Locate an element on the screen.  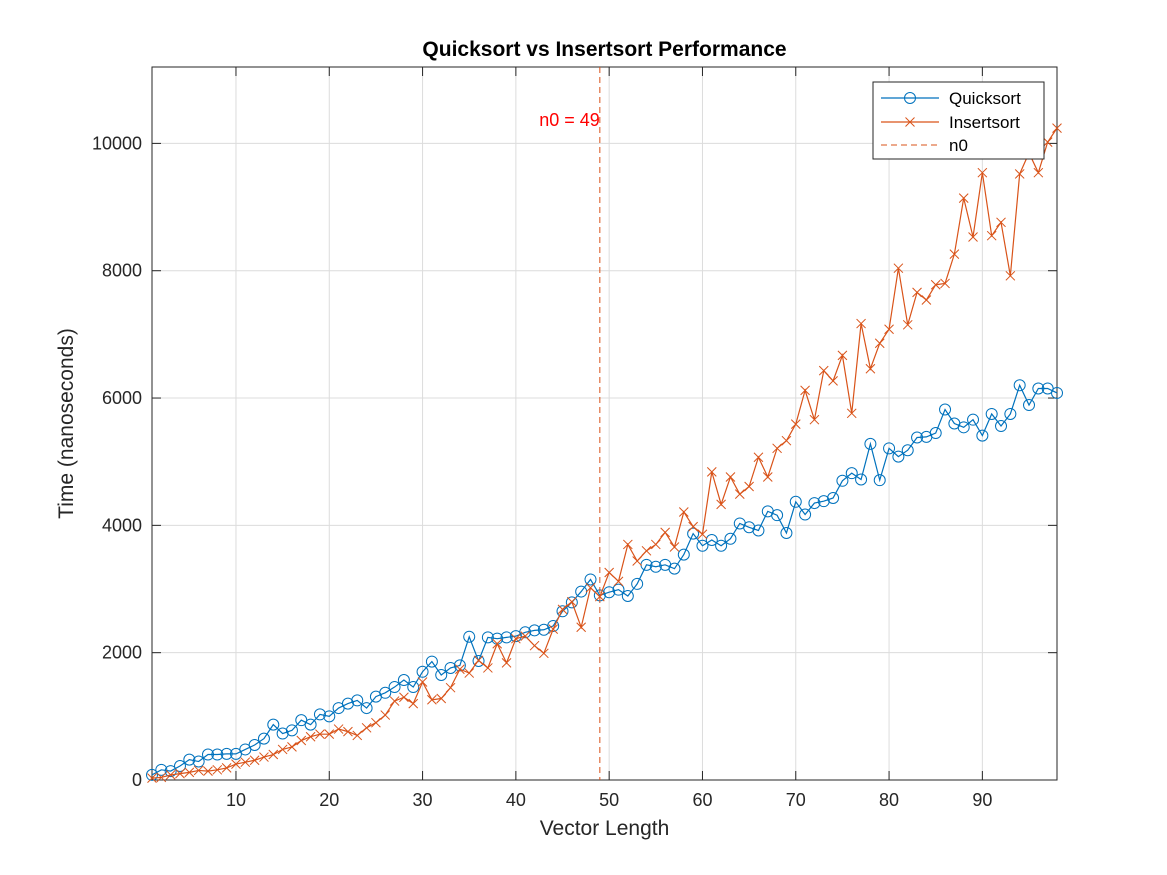
x-tick-label: 80 is located at coordinates (889, 800).